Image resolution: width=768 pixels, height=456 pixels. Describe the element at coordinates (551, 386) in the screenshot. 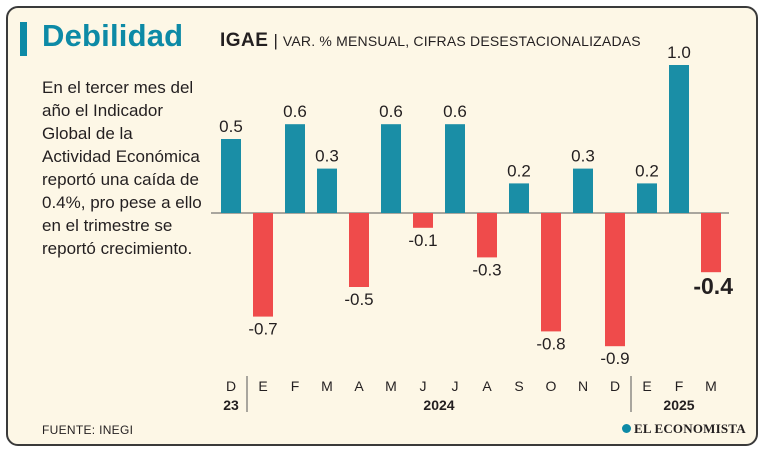

I see `x-tick-label: O` at that location.